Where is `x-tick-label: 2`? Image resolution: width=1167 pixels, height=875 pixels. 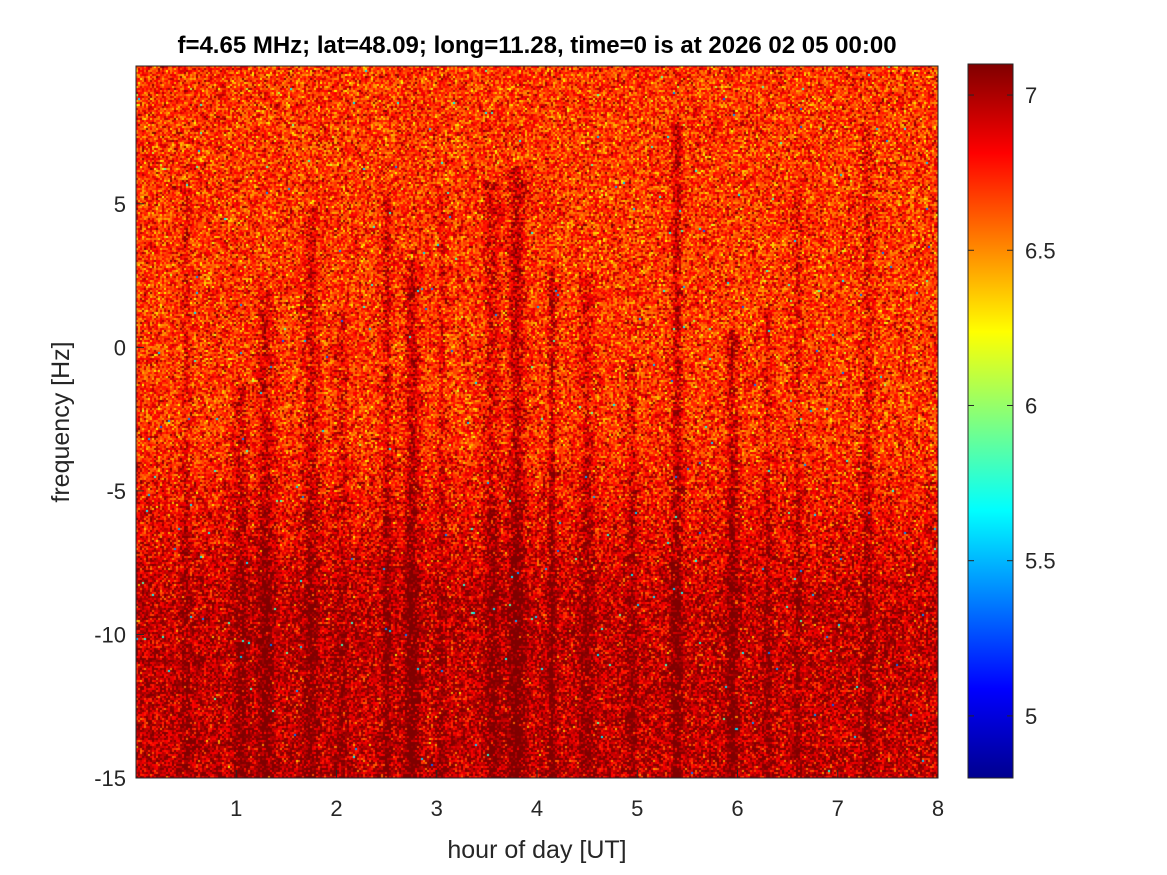
x-tick-label: 2 is located at coordinates (336, 808).